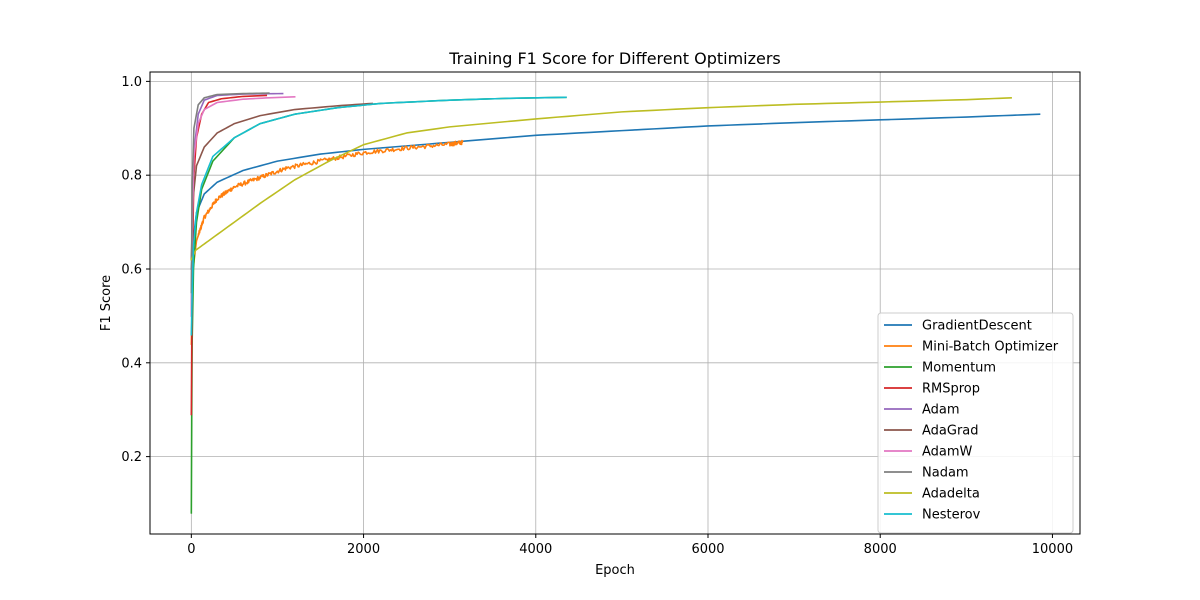 The width and height of the screenshot is (1200, 600). Describe the element at coordinates (950, 431) in the screenshot. I see `legend-label: AdaGrad` at that location.